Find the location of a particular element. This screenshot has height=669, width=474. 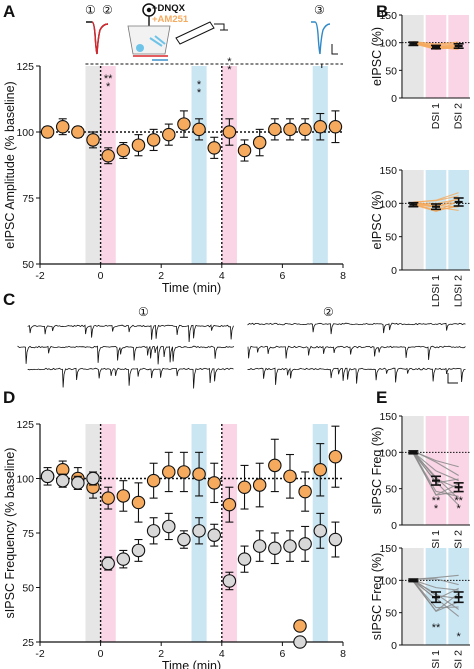

patch-pipette-icon is located at coordinates (195, 33).